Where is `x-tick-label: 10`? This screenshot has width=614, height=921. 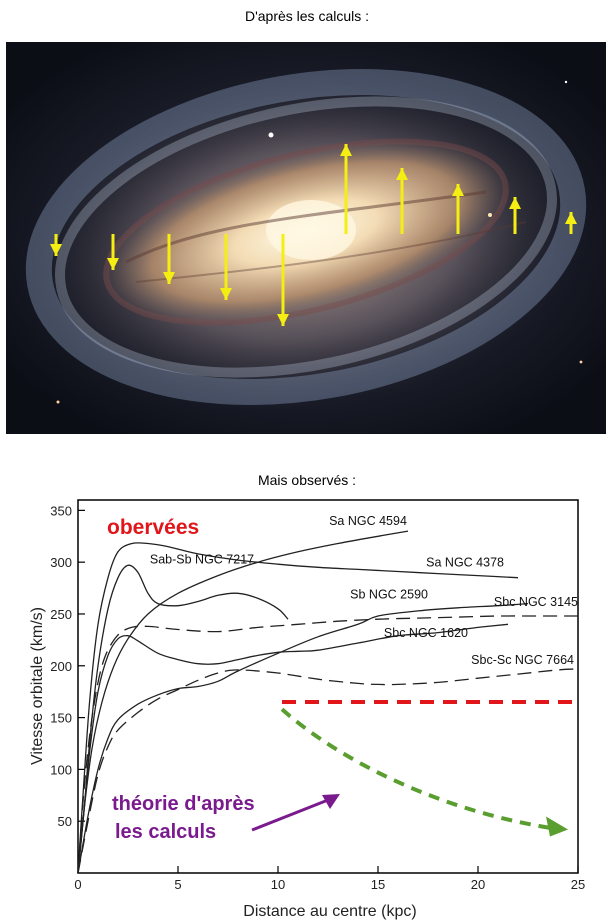 x-tick-label: 10 is located at coordinates (278, 884).